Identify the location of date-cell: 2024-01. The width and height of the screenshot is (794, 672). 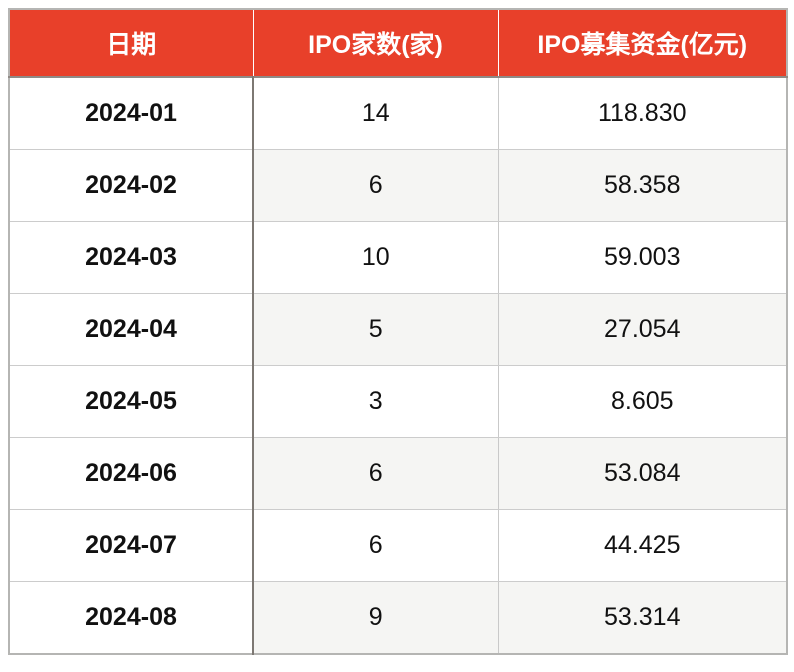
(131, 113).